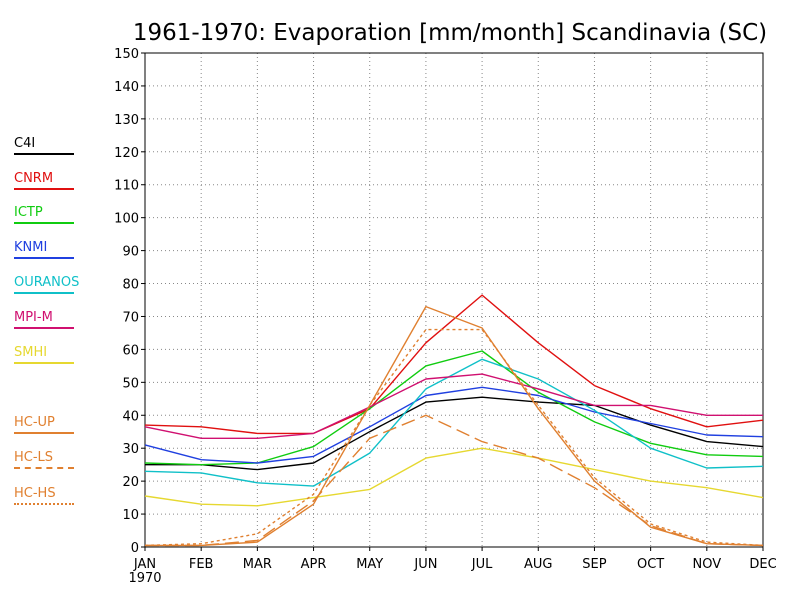 This screenshot has height=600, width=800. I want to click on y-tick-label: 100, so click(126, 219).